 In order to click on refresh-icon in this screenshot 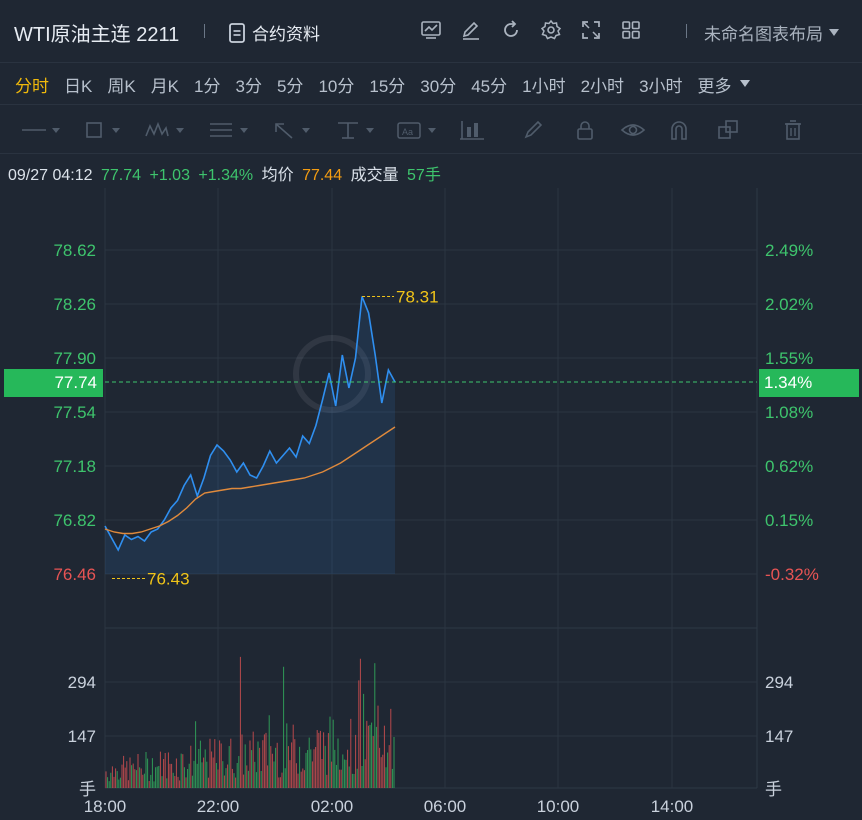, I will do `click(511, 30)`.